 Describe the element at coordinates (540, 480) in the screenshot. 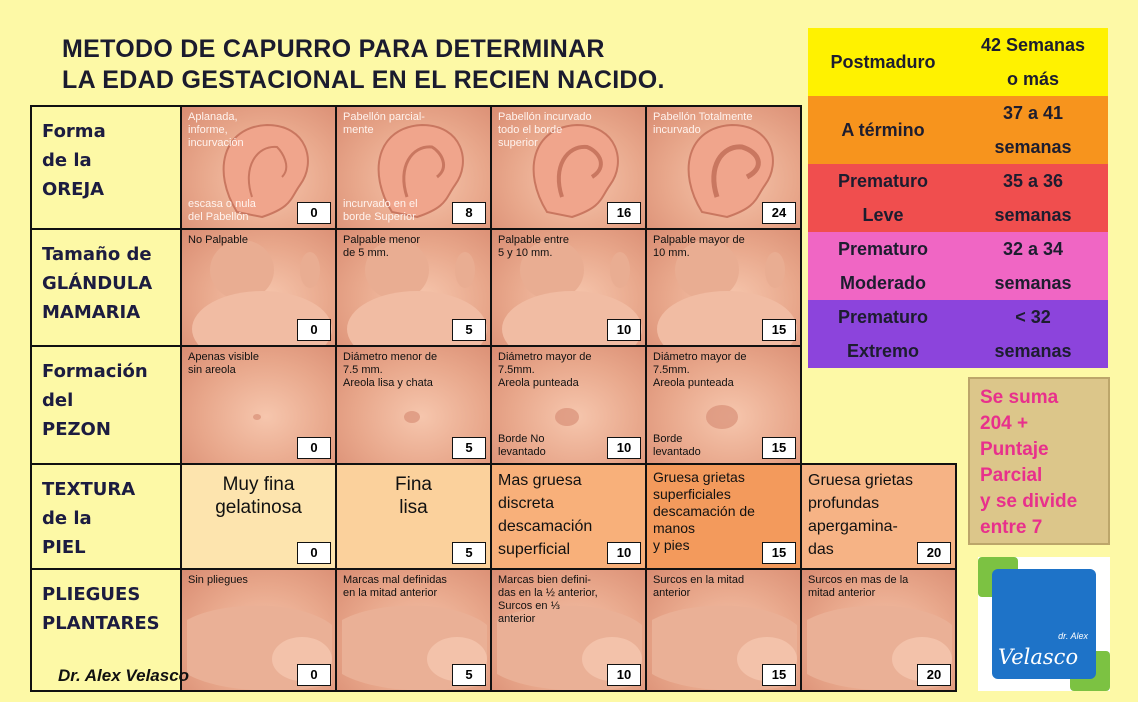

I see `cell-text-line: Mas gruesa` at that location.